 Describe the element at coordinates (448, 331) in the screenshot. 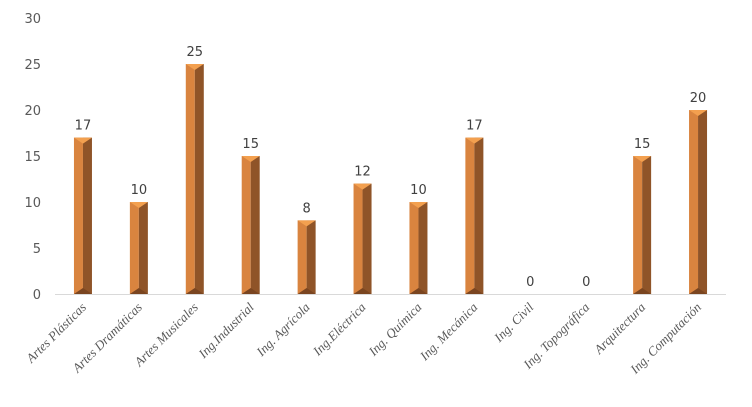

I see `x-category-label: Ing. Mecánica` at that location.